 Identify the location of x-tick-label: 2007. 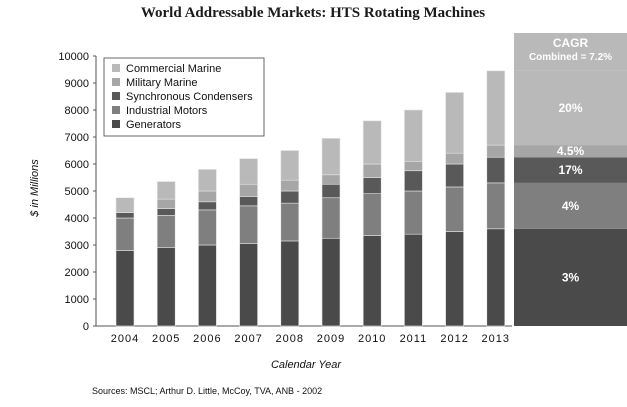
(248, 339).